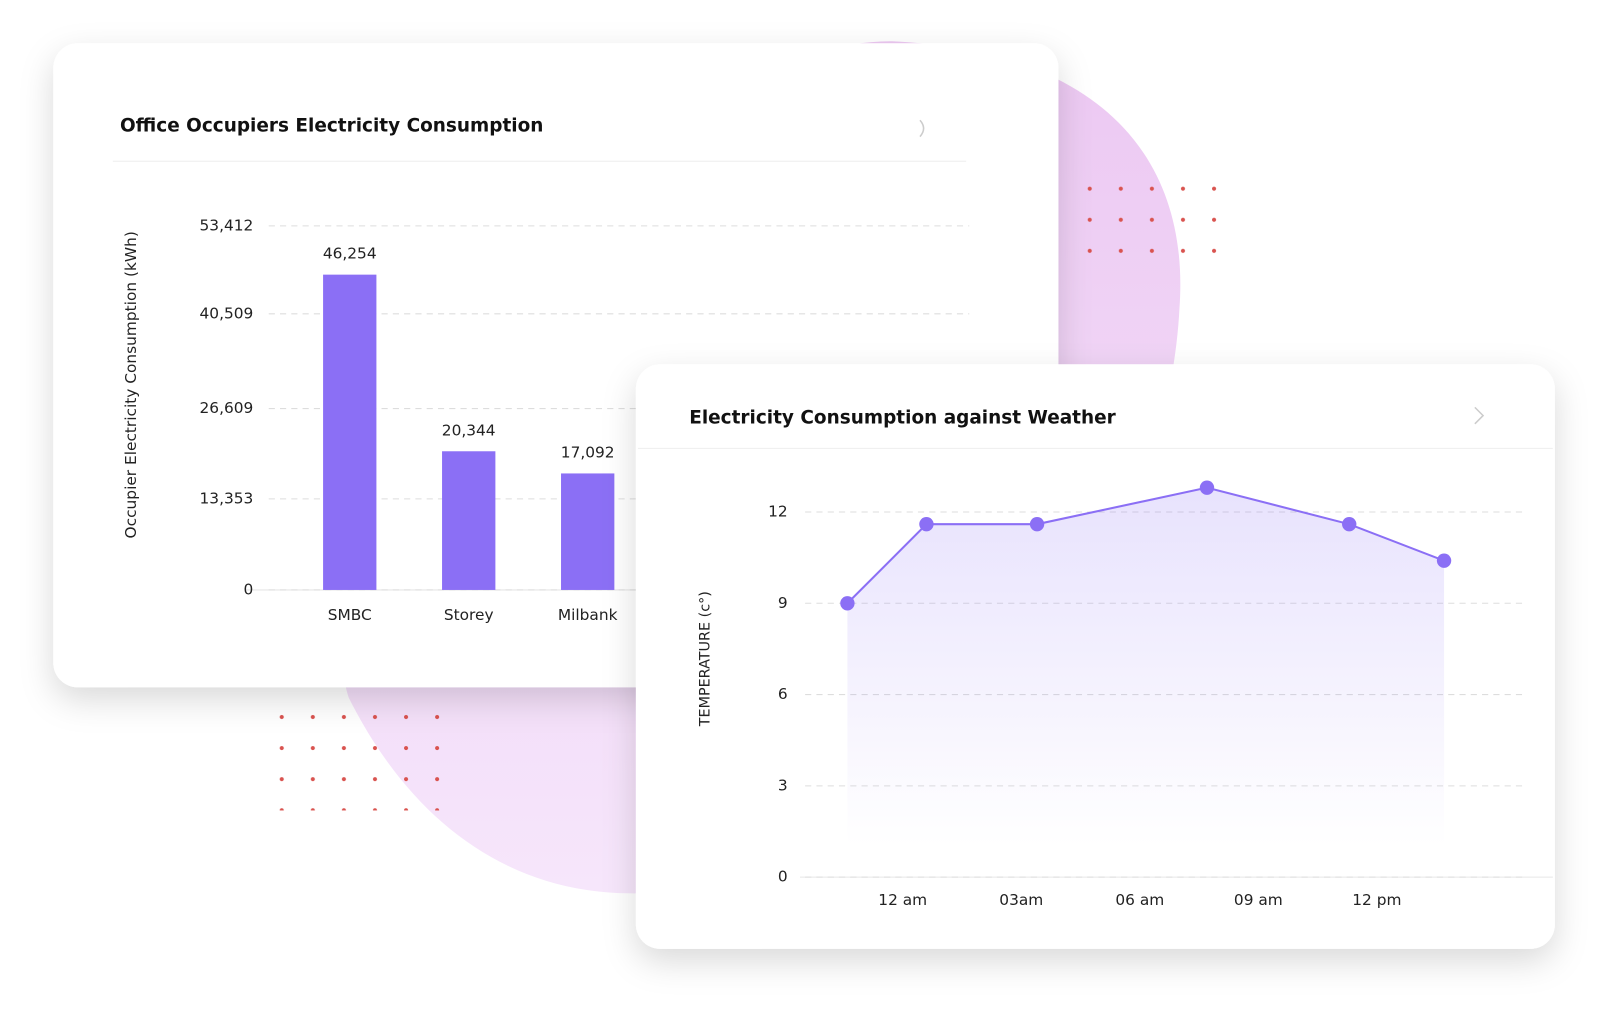 Image resolution: width=1600 pixels, height=1024 pixels. I want to click on x-tick-label: 12 am, so click(902, 900).